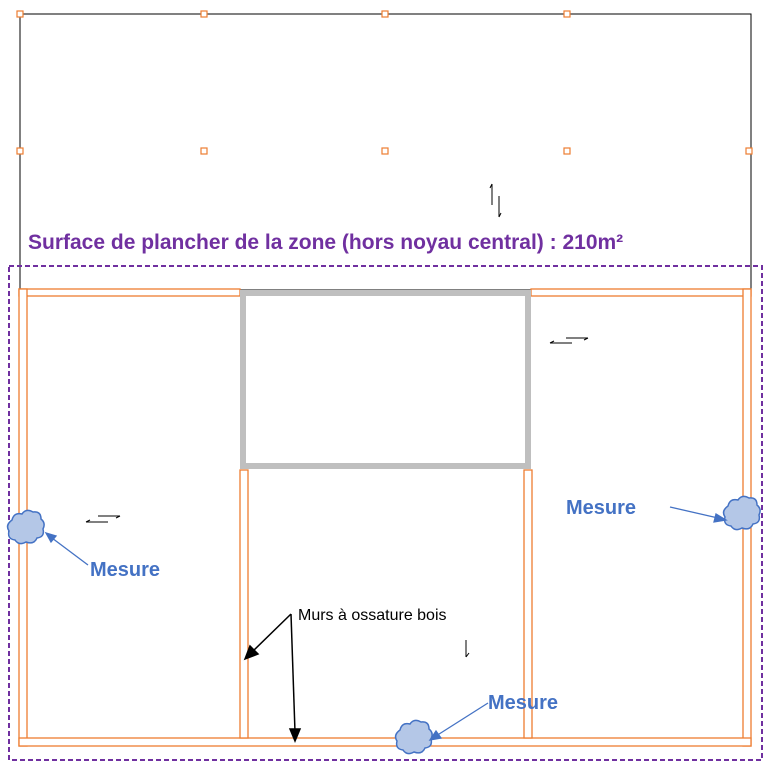 This screenshot has width=769, height=765. What do you see at coordinates (25, 527) in the screenshot?
I see `measure-cloud-left` at bounding box center [25, 527].